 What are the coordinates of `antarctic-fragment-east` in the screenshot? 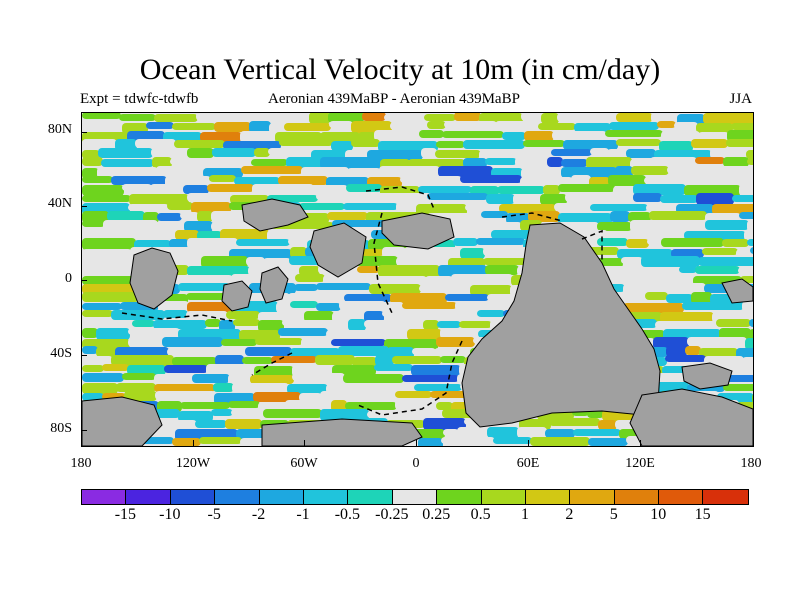 It's located at (691, 417).